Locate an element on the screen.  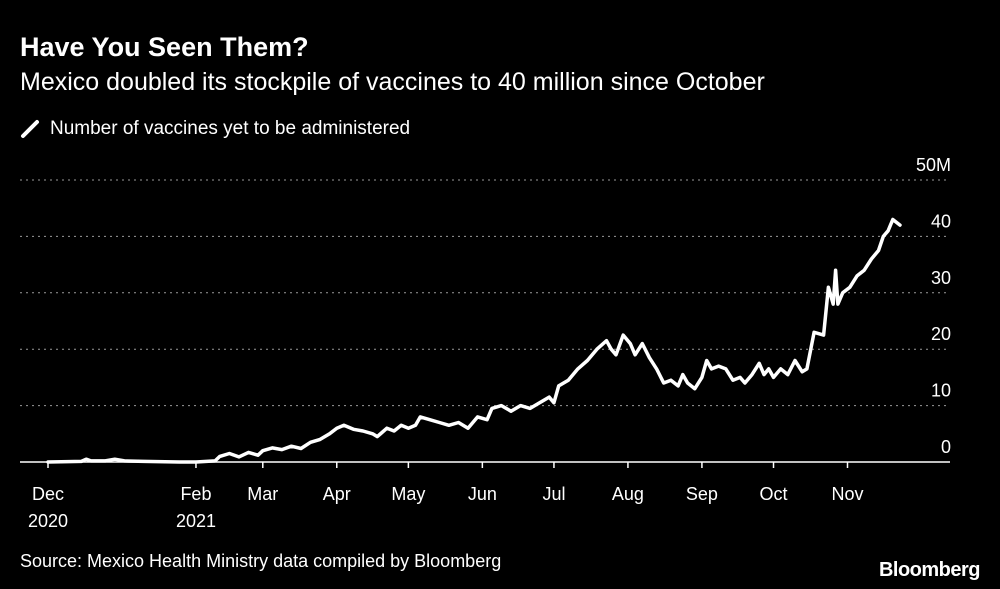
x-tick-year-label: 2020 is located at coordinates (48, 521).